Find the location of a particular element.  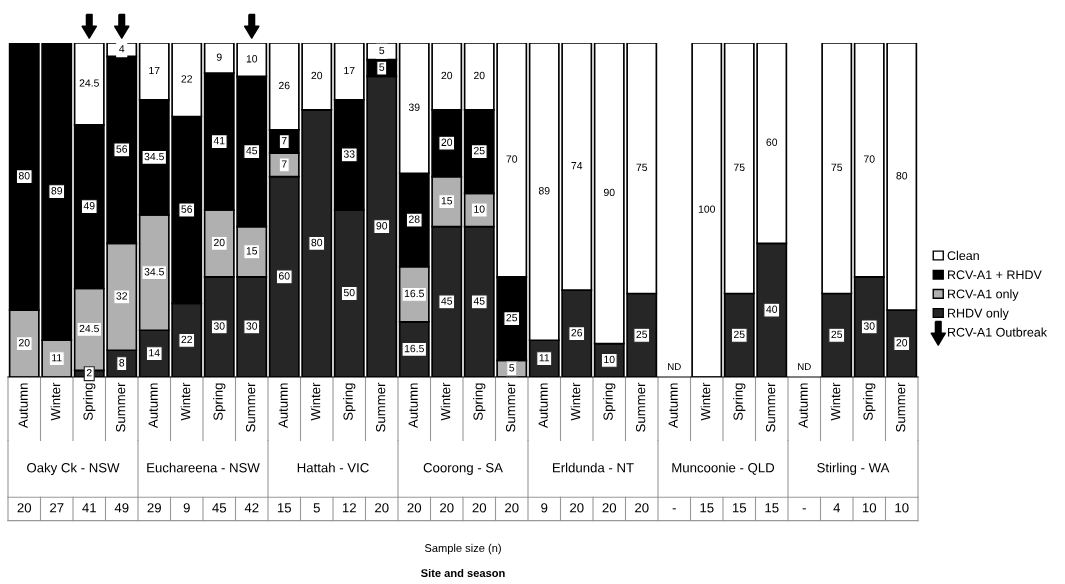

text: Sample size (n) is located at coordinates (462, 549).